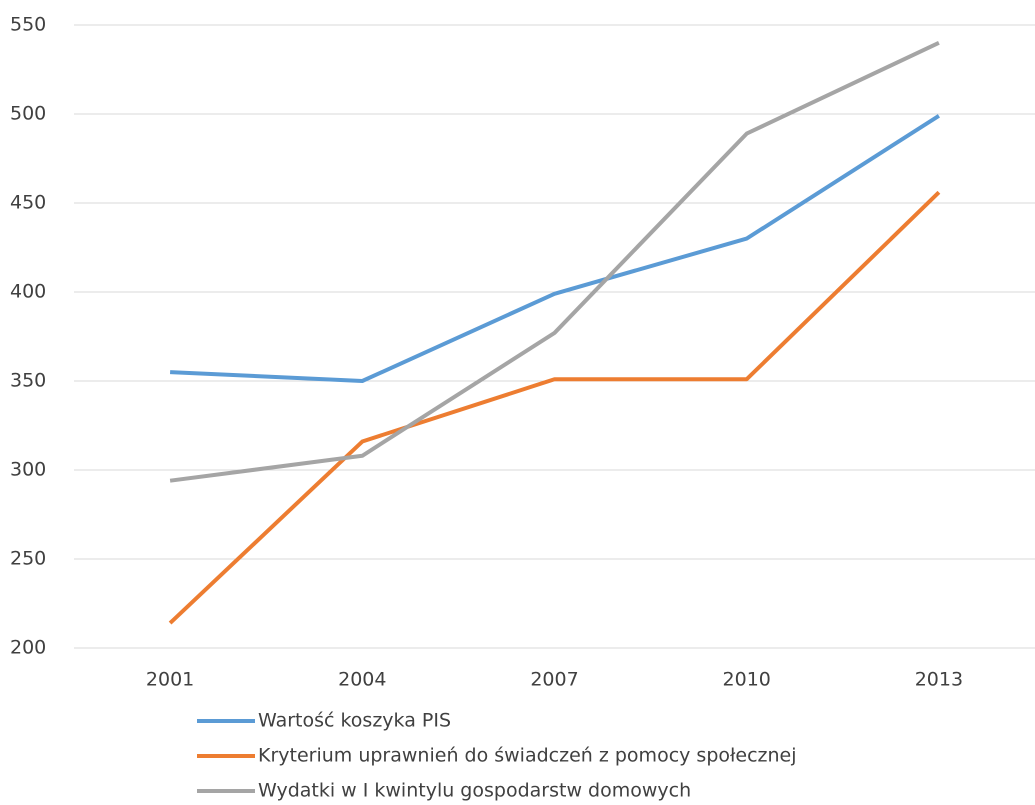 The width and height of the screenshot is (1035, 805). Describe the element at coordinates (362, 680) in the screenshot. I see `x-tick-label: 2004` at that location.